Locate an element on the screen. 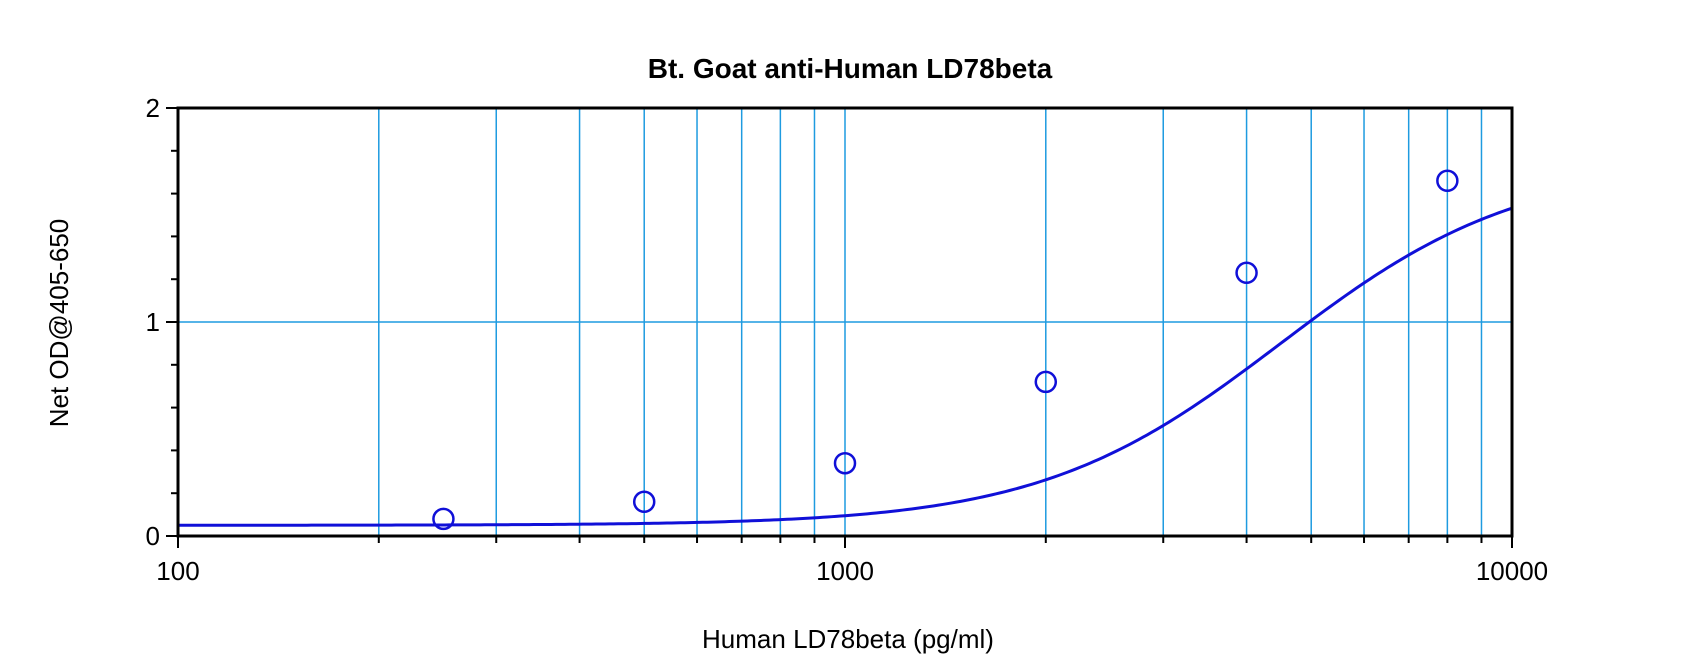  x-tick-label: 10000 is located at coordinates (1512, 571).